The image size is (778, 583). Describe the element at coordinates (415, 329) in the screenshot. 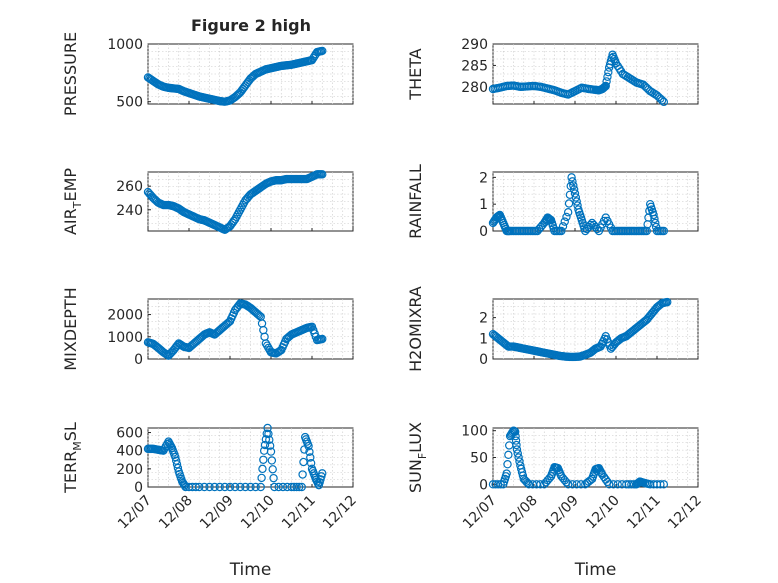

I see `y-axis-label: H2OMIXRA` at that location.